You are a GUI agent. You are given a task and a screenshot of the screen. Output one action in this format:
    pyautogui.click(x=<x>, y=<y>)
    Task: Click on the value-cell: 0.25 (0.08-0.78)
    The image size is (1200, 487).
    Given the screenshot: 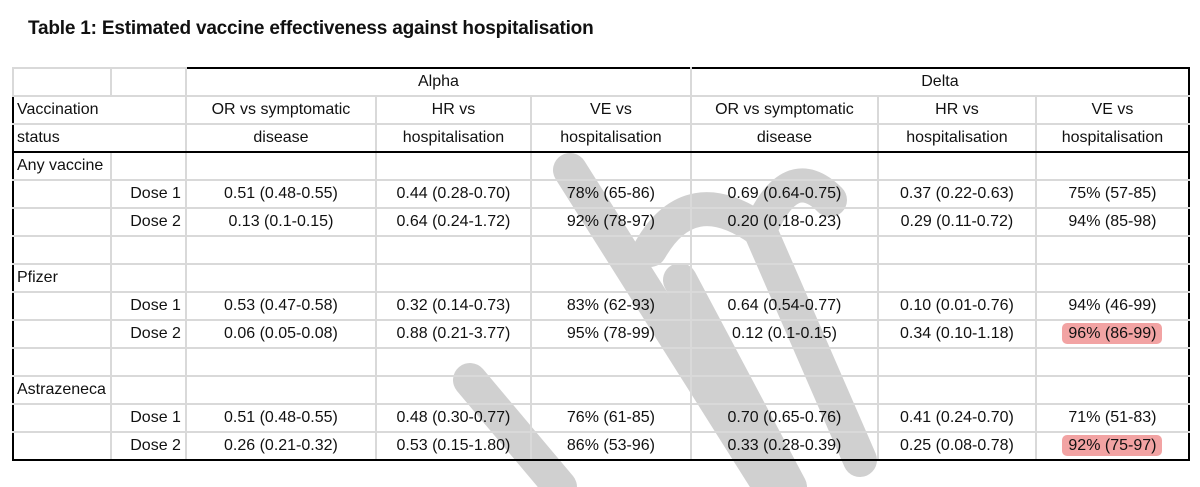 What is the action you would take?
    pyautogui.click(x=956, y=446)
    